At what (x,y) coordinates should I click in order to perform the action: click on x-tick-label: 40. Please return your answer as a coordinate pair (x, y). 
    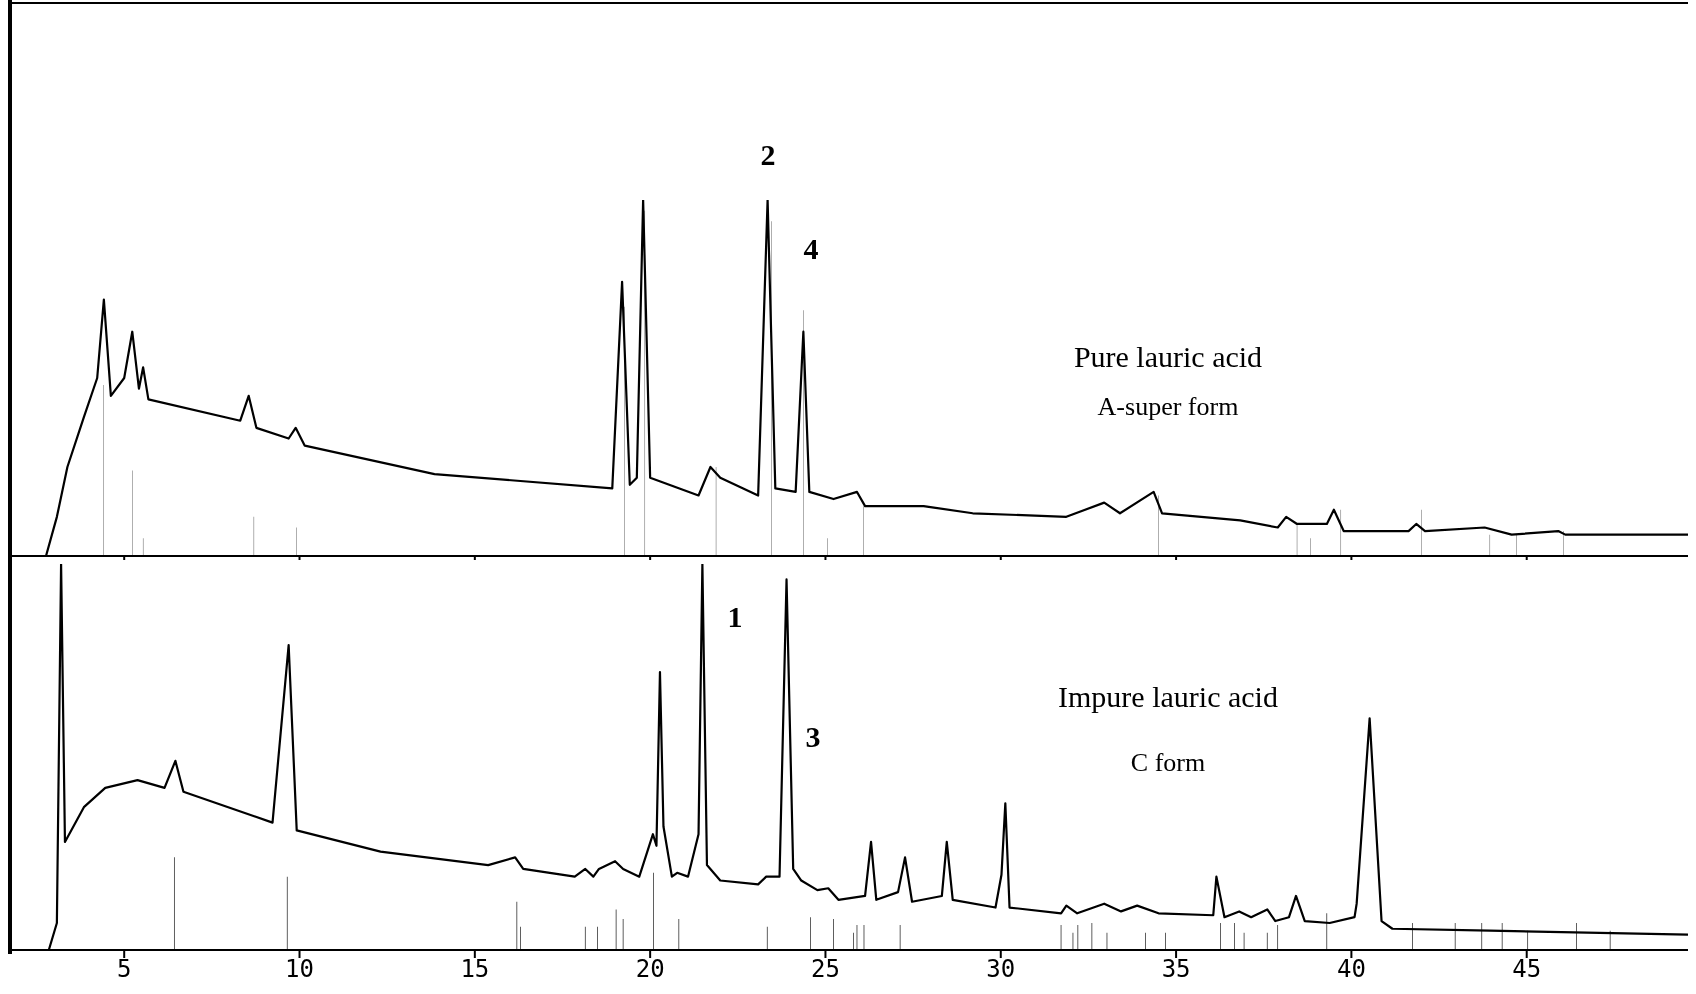
    Looking at the image, I should click on (1351, 969).